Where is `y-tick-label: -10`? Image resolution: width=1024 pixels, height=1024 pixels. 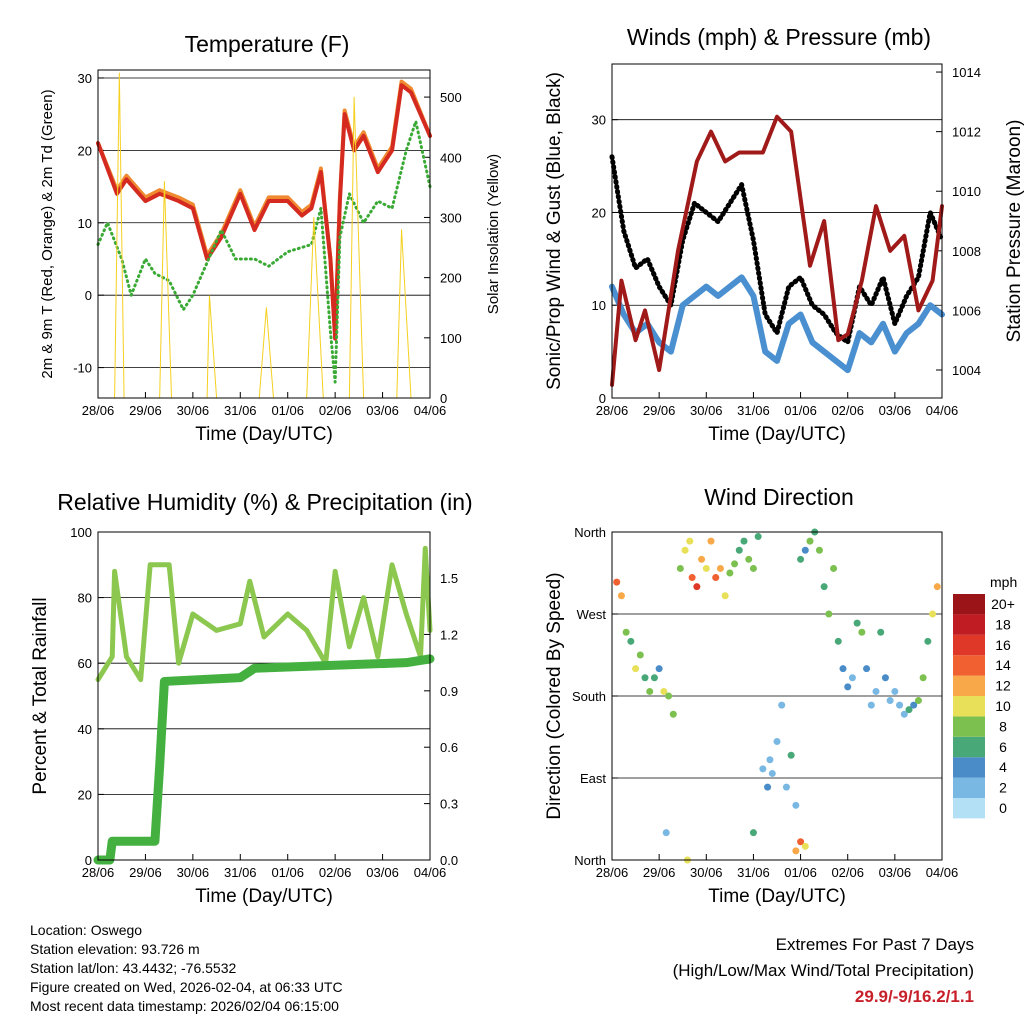 y-tick-label: -10 is located at coordinates (82, 368).